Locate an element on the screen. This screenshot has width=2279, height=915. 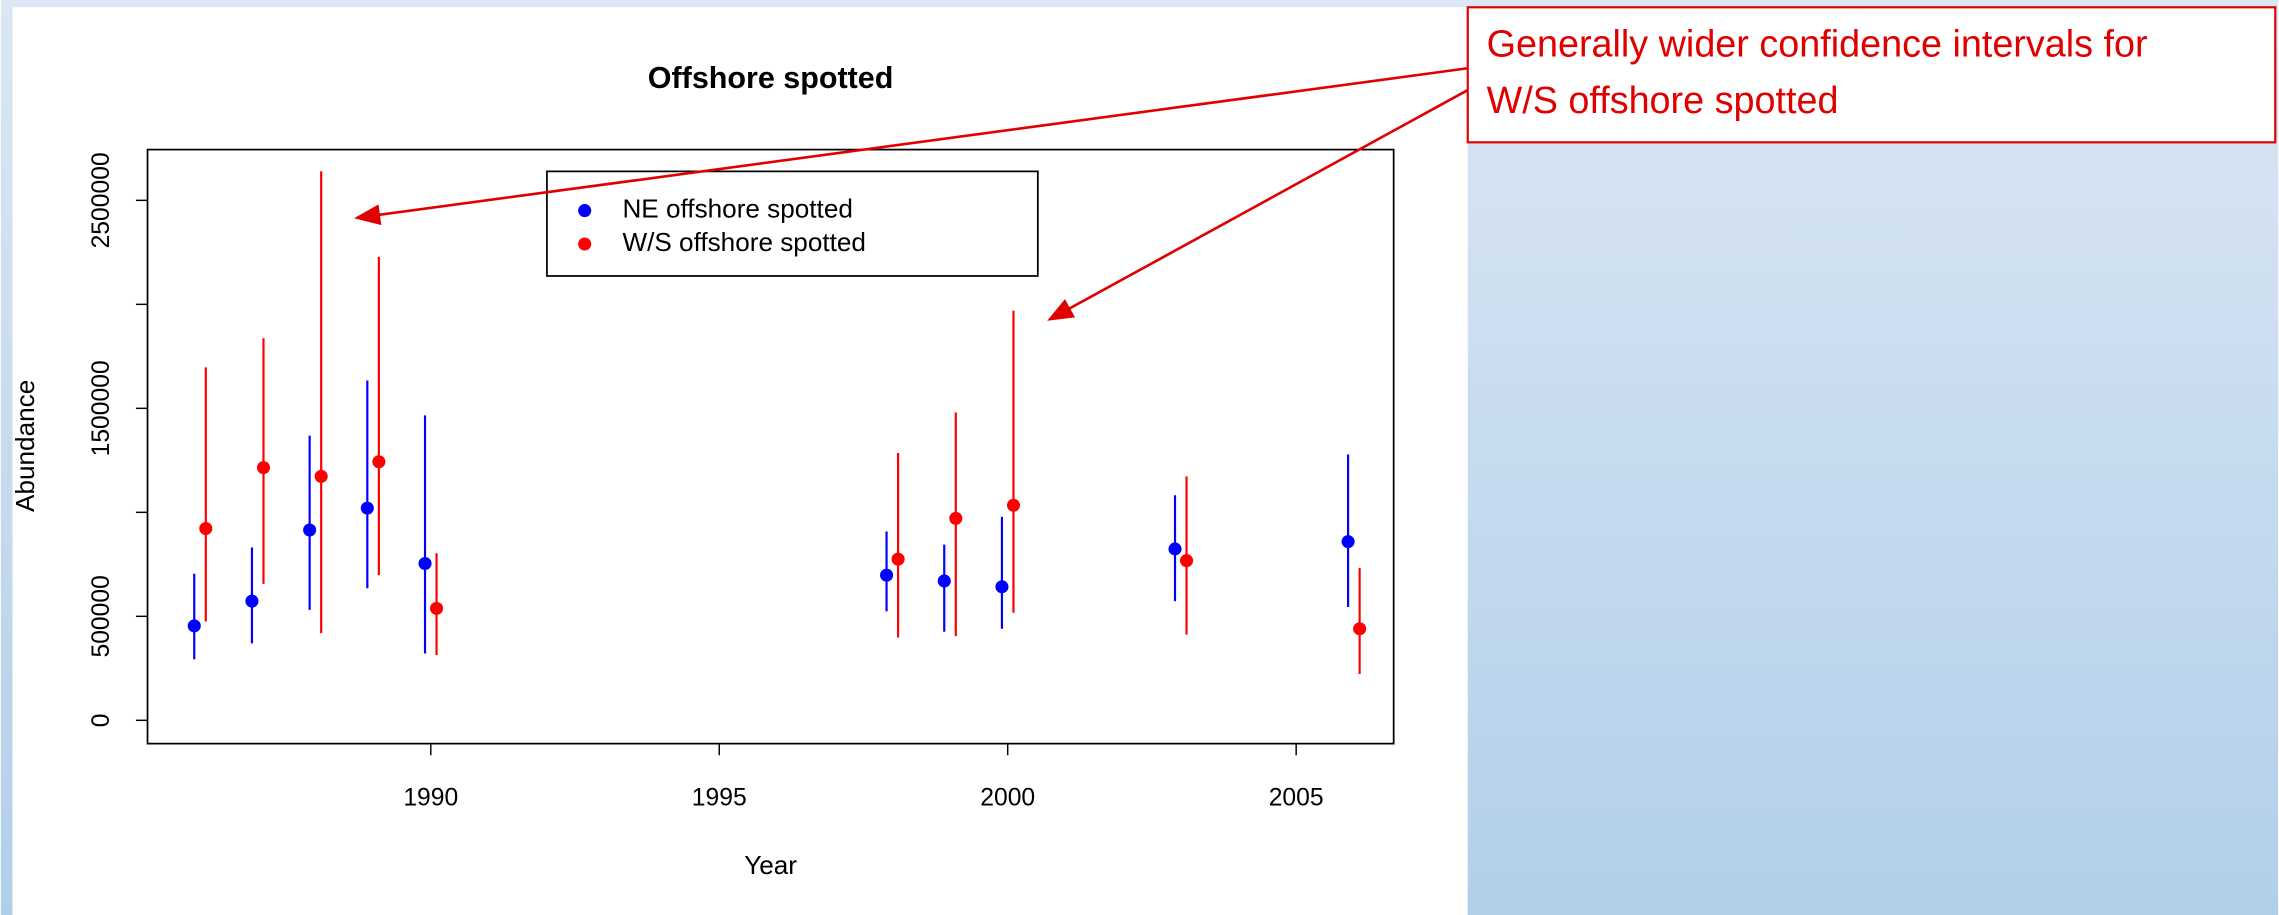
y-axis-label: Abundance is located at coordinates (25, 446).